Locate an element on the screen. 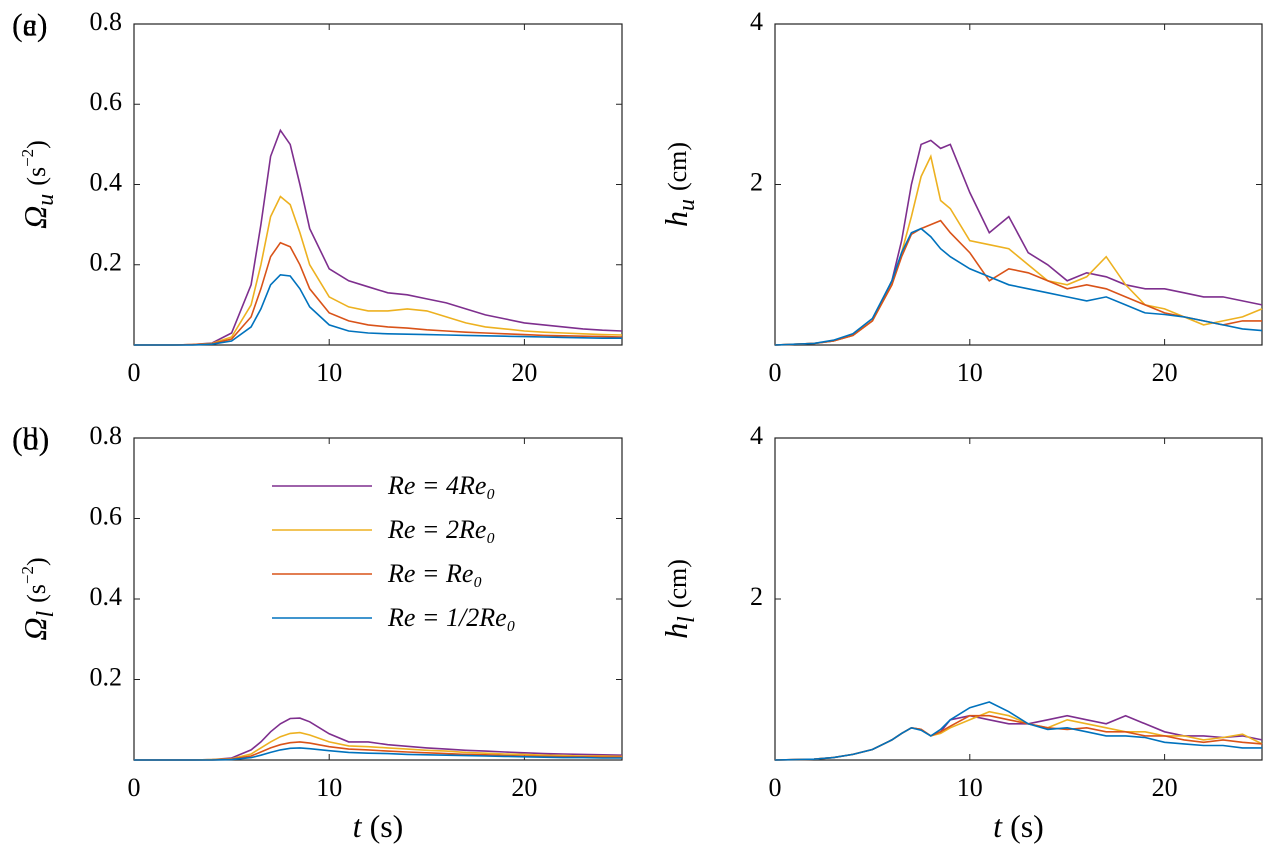 The height and width of the screenshot is (853, 1264). legend: Re = 4Re₀ Re = 2Re₀ Re = Re₀ Re = 1/2Re₀ is located at coordinates (394, 551).